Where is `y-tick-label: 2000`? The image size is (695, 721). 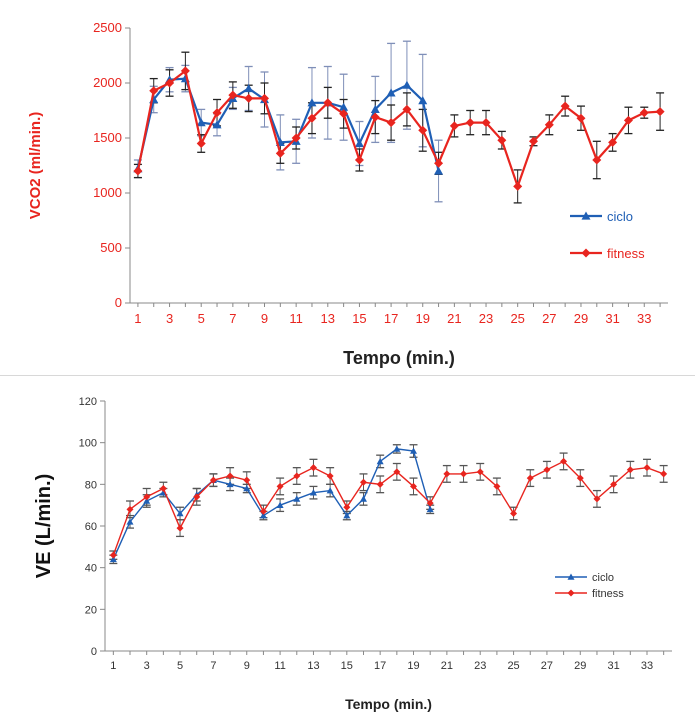
y-tick-label: 2000 is located at coordinates (107, 82).